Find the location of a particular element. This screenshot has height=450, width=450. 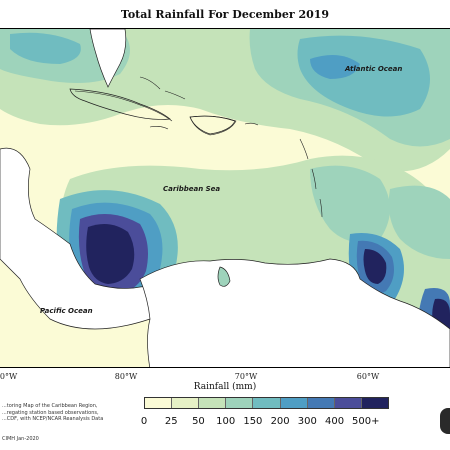

legend-tick-label: 100 is located at coordinates (226, 421).